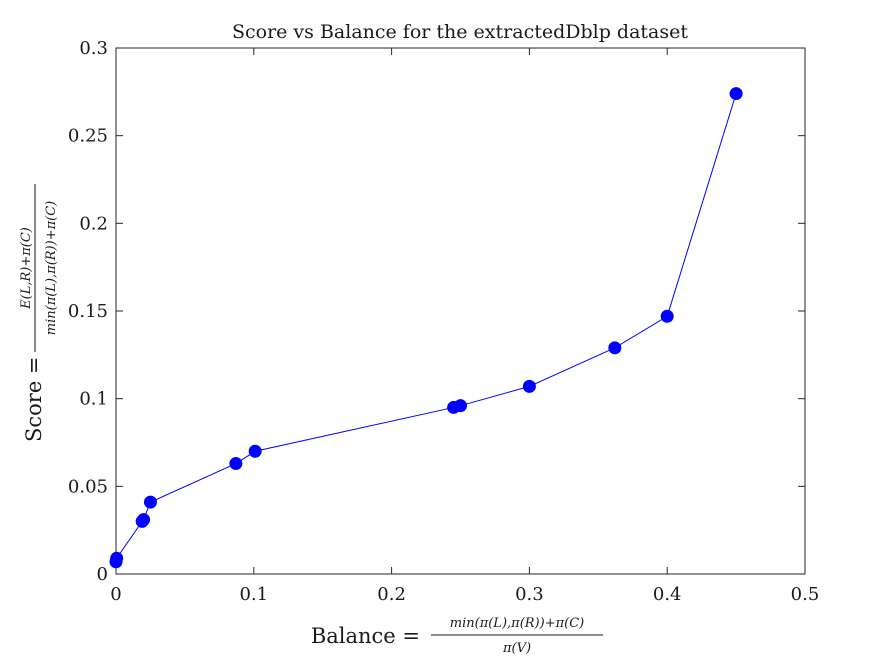  Describe the element at coordinates (88, 486) in the screenshot. I see `y-tick-label: 0.05` at that location.